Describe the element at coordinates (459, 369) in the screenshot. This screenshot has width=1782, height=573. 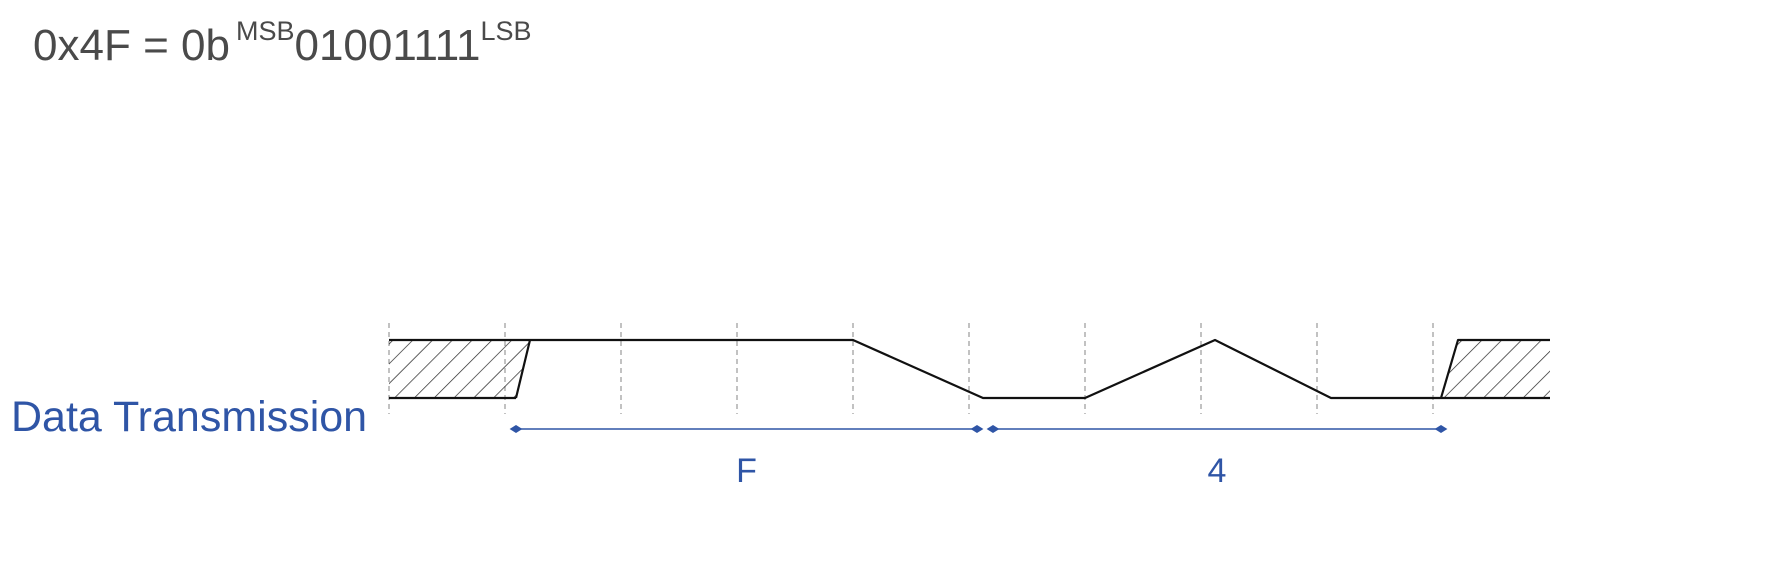
I see `idle-region-start` at that location.